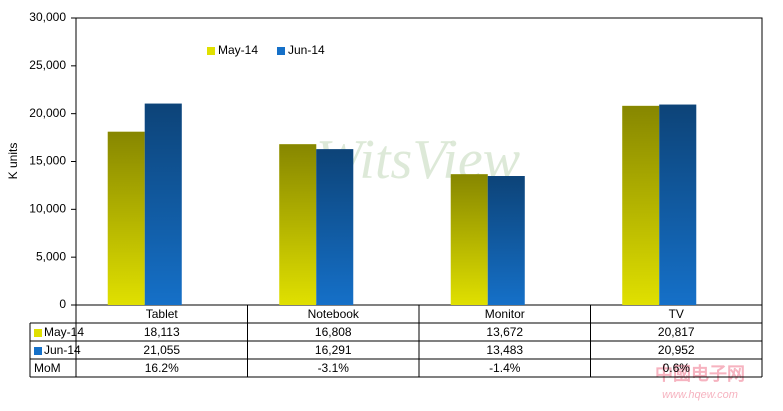 Image resolution: width=783 pixels, height=411 pixels. I want to click on row-label: MoM, so click(47, 368).